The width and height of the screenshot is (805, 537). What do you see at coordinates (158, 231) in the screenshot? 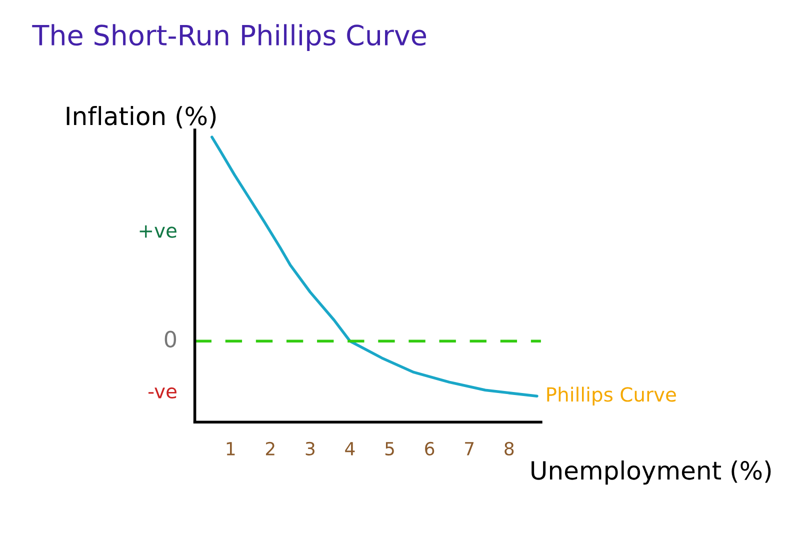
I see `text: +ve` at bounding box center [158, 231].